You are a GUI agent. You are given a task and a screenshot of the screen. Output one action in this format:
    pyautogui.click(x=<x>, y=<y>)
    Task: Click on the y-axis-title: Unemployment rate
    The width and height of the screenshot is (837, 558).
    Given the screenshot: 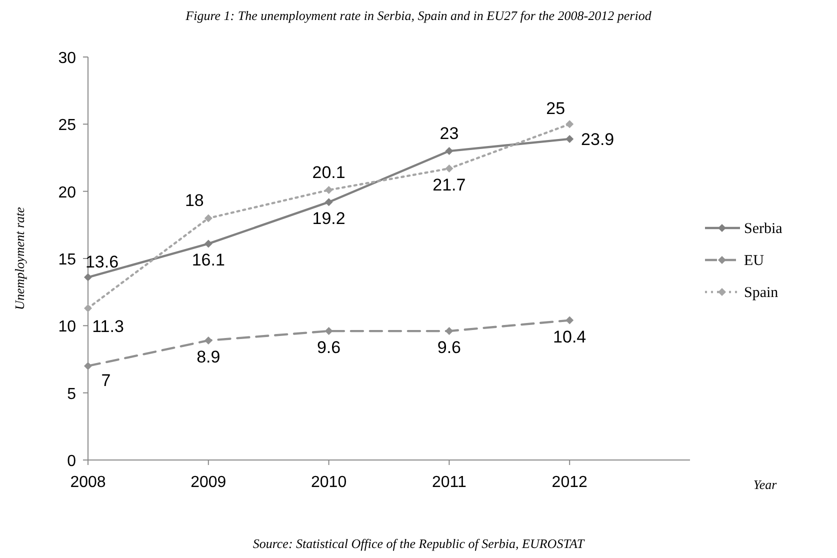 What is the action you would take?
    pyautogui.click(x=19, y=258)
    